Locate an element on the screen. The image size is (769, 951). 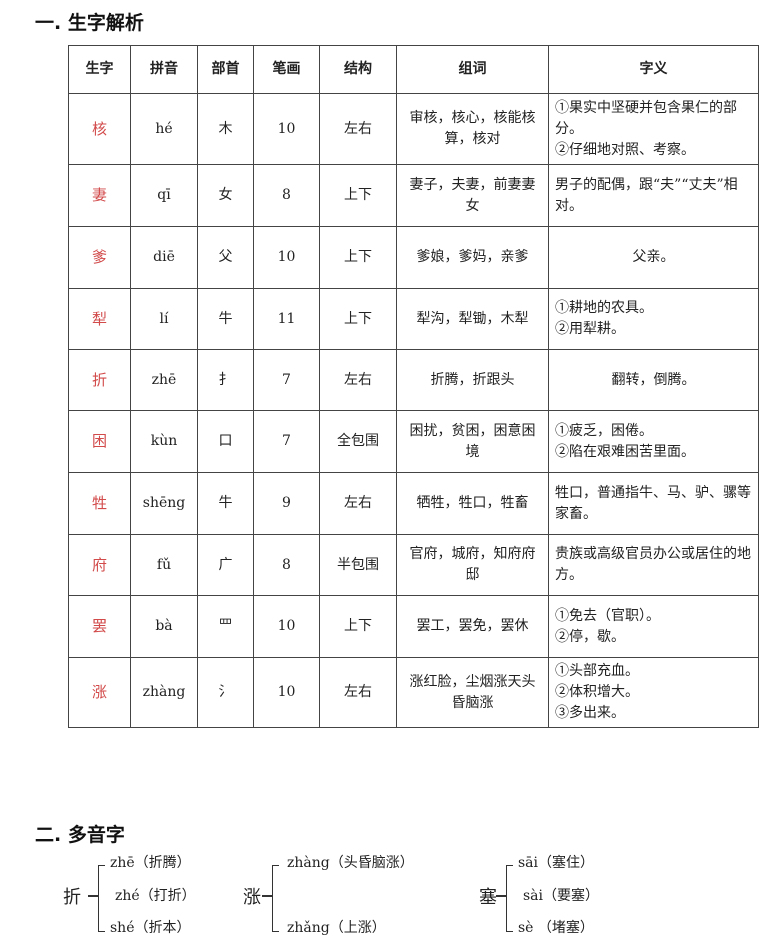
table-row: 犁 lí 牛 11 上下 犁沟，犁锄，木犁 ①耕地的农具。 ②用犁耕。 is located at coordinates (413, 319).